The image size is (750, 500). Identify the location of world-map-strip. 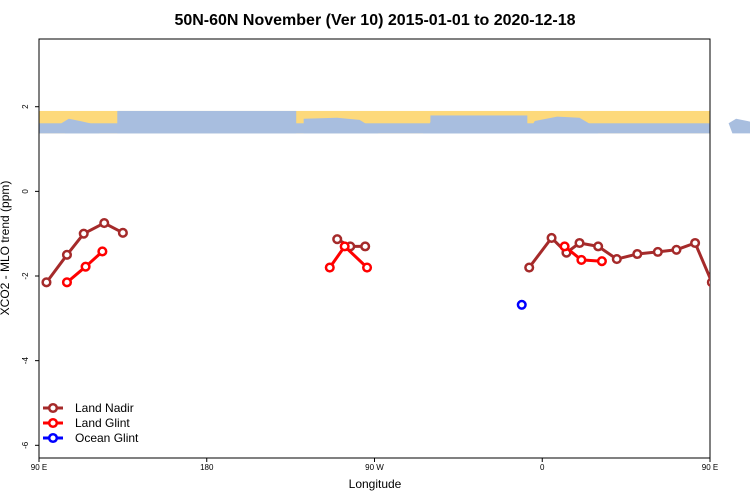
(394, 122).